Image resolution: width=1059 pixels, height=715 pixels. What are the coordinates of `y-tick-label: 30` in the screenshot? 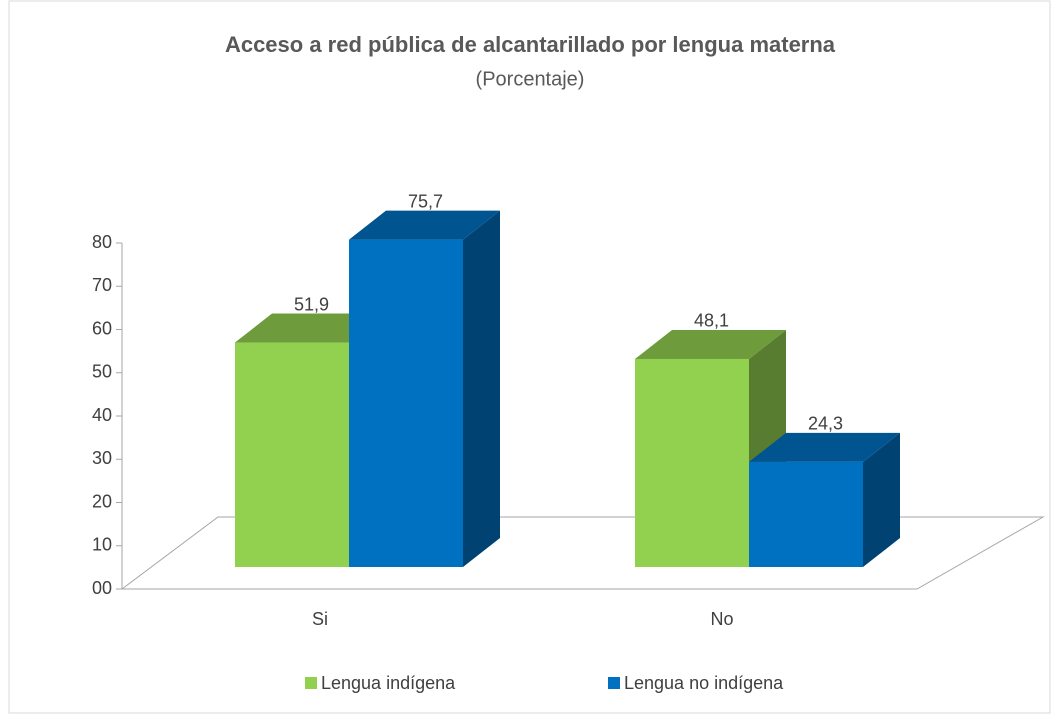 It's located at (102, 458).